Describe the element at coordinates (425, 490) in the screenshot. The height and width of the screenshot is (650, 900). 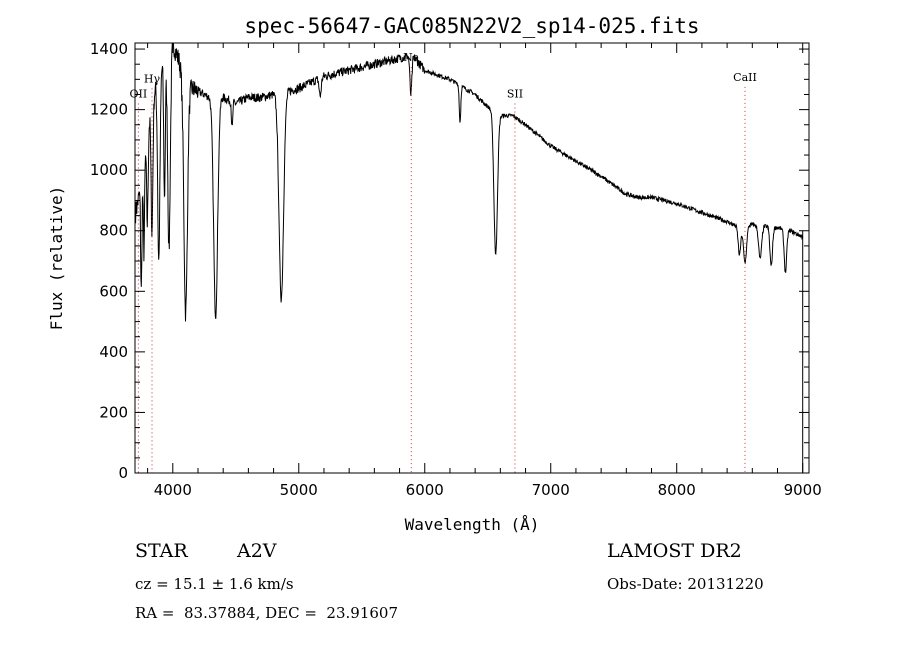
I see `x-tick-label: 6000` at that location.